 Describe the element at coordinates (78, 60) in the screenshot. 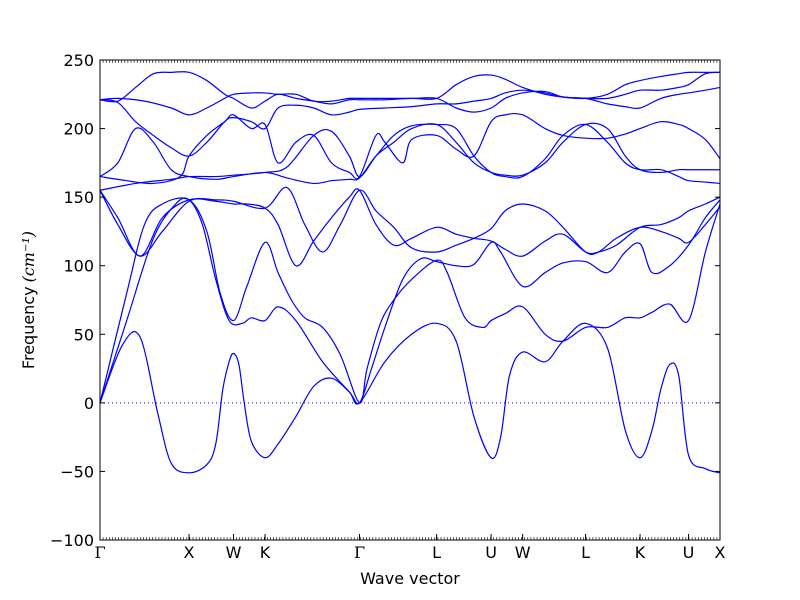

I see `y-tick-label: 250` at that location.